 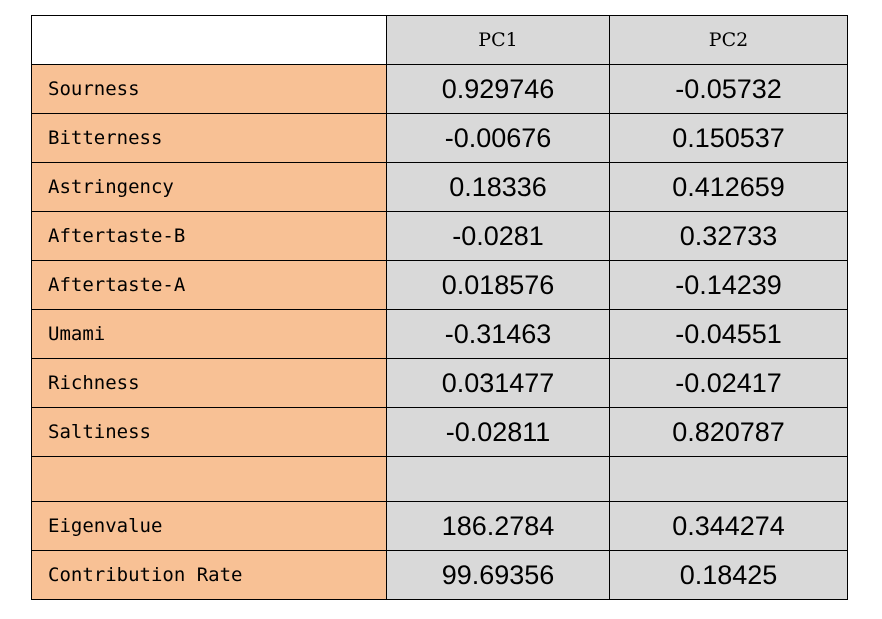 I want to click on table-row: Contribution Rate 99.69356 0.18425, so click(x=439, y=575).